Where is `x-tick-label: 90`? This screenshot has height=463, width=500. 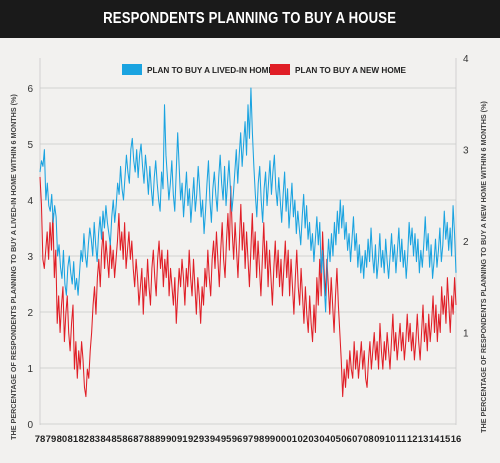
x-tick-label: 90 is located at coordinates (171, 439).